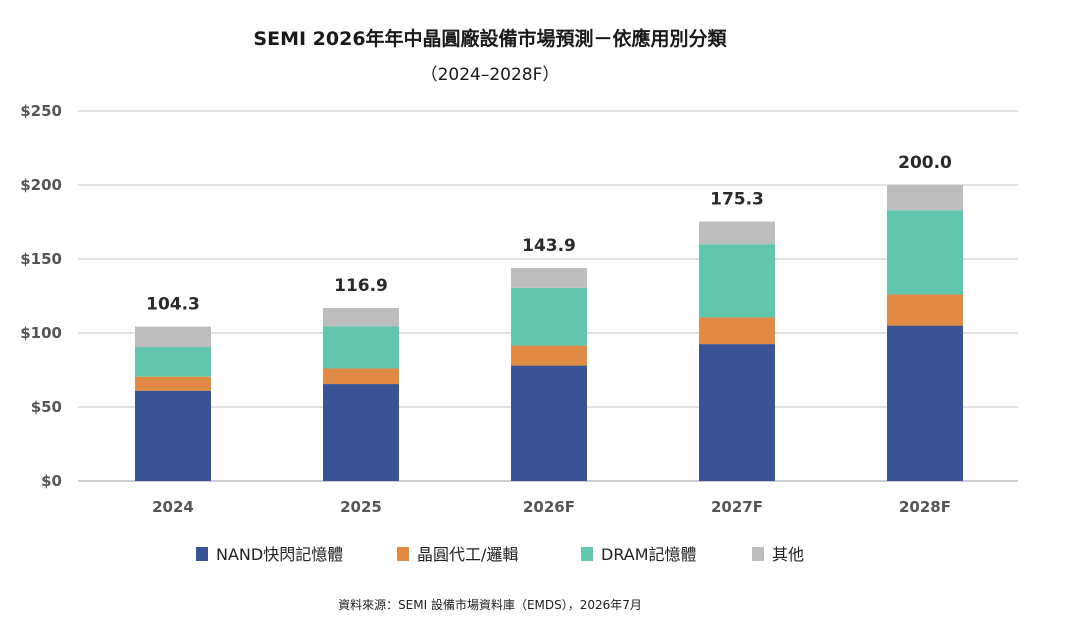 The width and height of the screenshot is (1080, 637). Describe the element at coordinates (41, 296) in the screenshot. I see `y-axis-ticks: $0 $50 $100 $150 $200 $250` at that location.